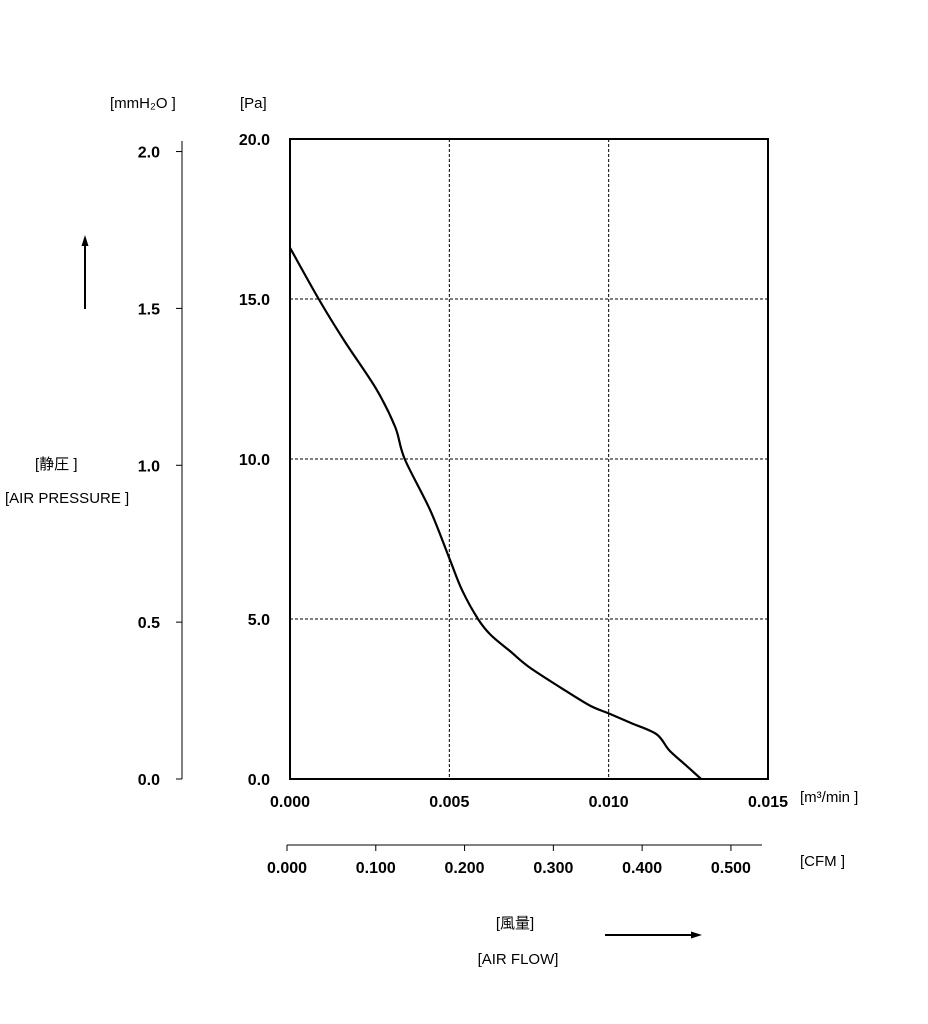 This screenshot has width=928, height=1024. What do you see at coordinates (259, 780) in the screenshot?
I see `y-tick-label: 0.0` at bounding box center [259, 780].